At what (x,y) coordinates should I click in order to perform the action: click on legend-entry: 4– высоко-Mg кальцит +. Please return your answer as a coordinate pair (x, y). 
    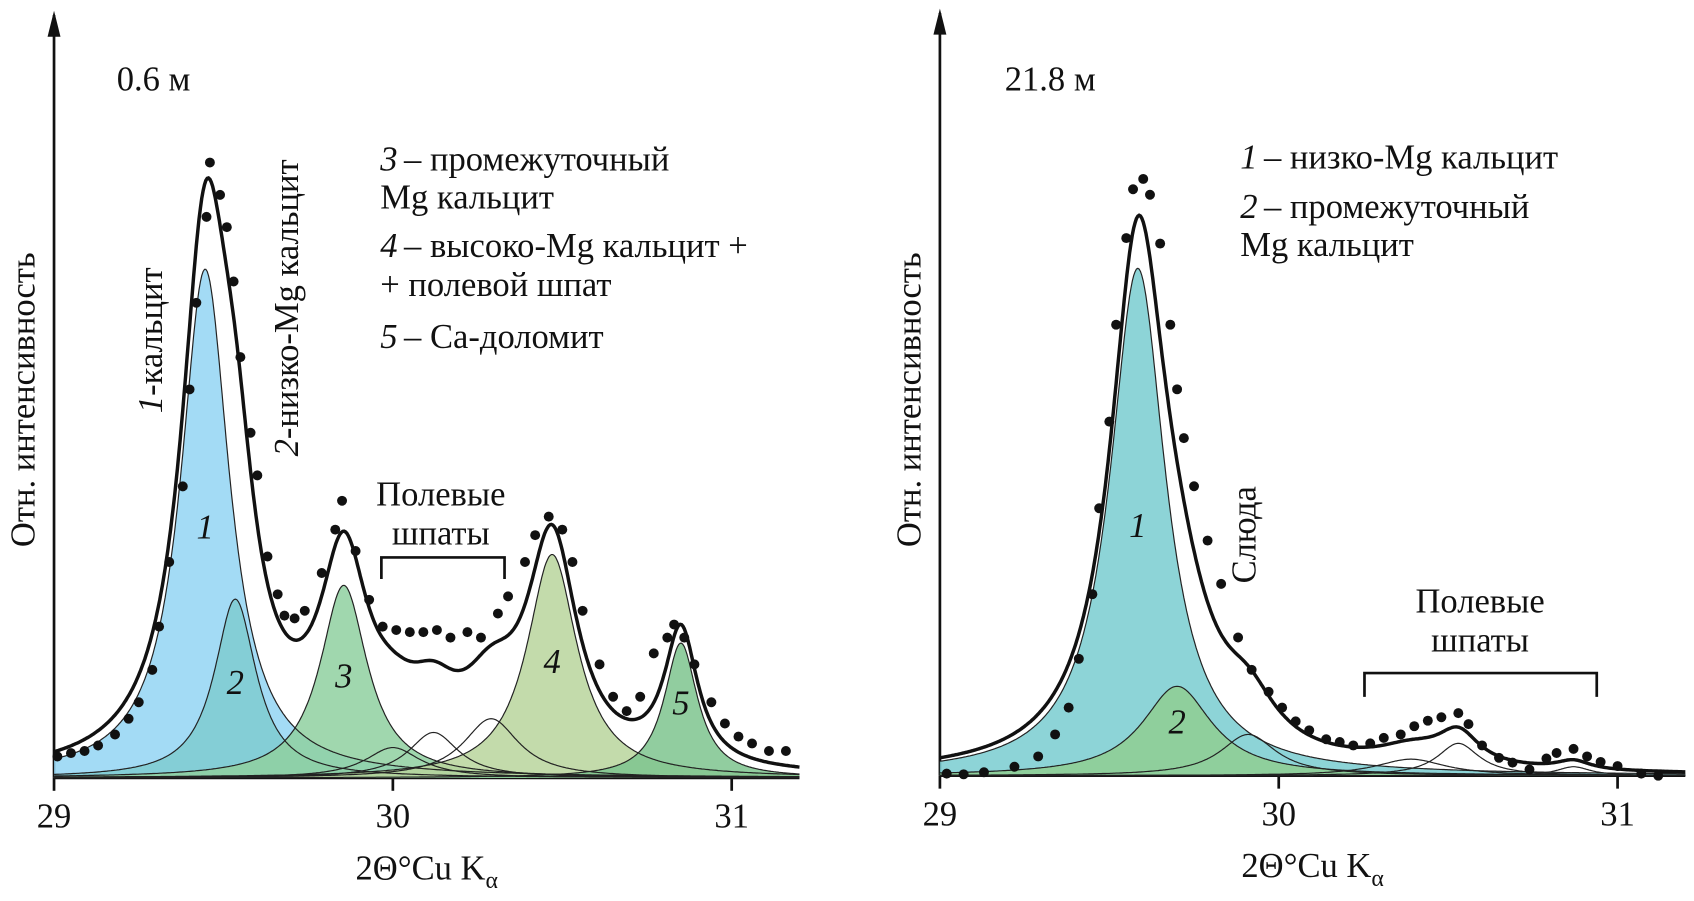
    Looking at the image, I should click on (563, 246).